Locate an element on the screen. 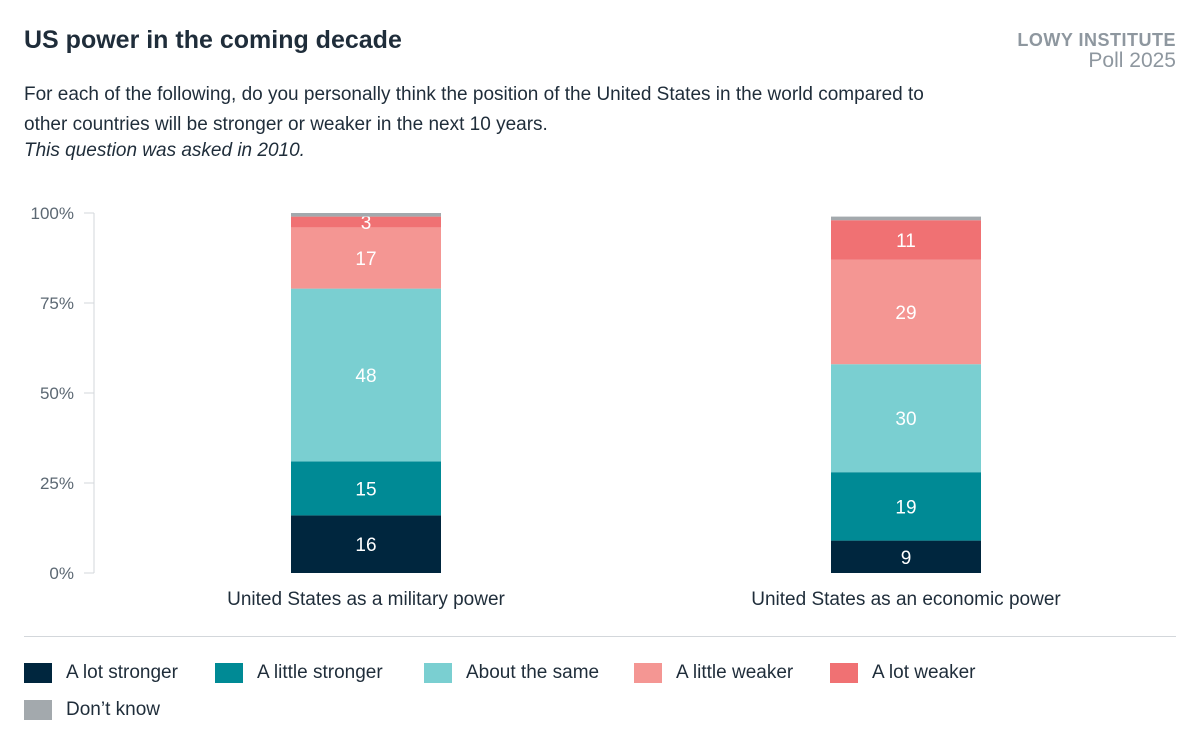  legend-item: A lot stronger is located at coordinates (101, 673).